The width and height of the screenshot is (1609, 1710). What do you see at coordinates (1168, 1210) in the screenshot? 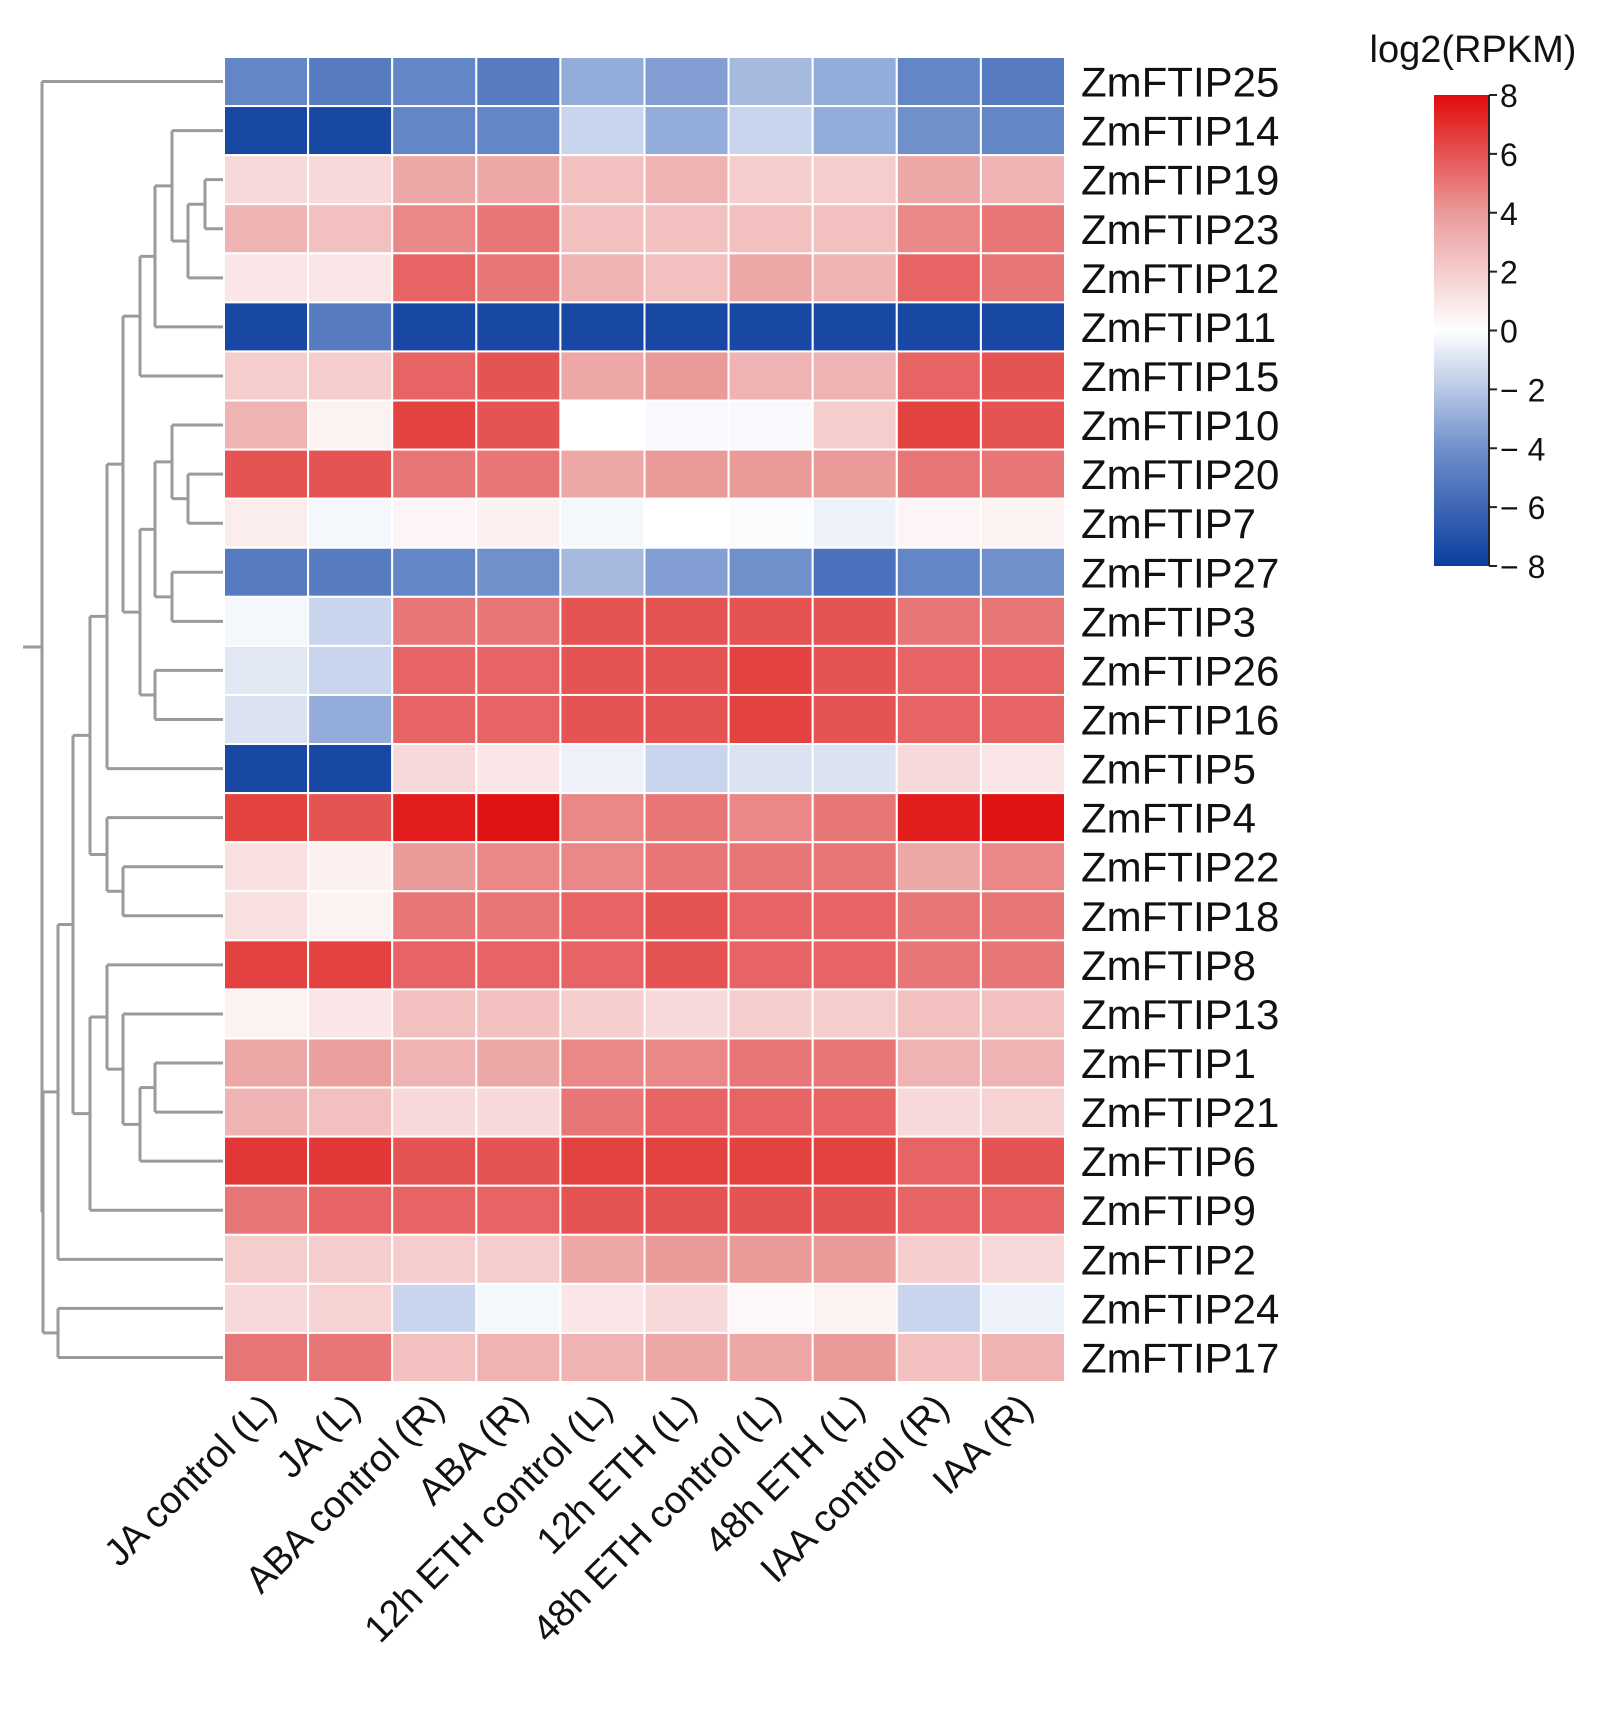
I see `row-label: ZmFTIP9` at bounding box center [1168, 1210].